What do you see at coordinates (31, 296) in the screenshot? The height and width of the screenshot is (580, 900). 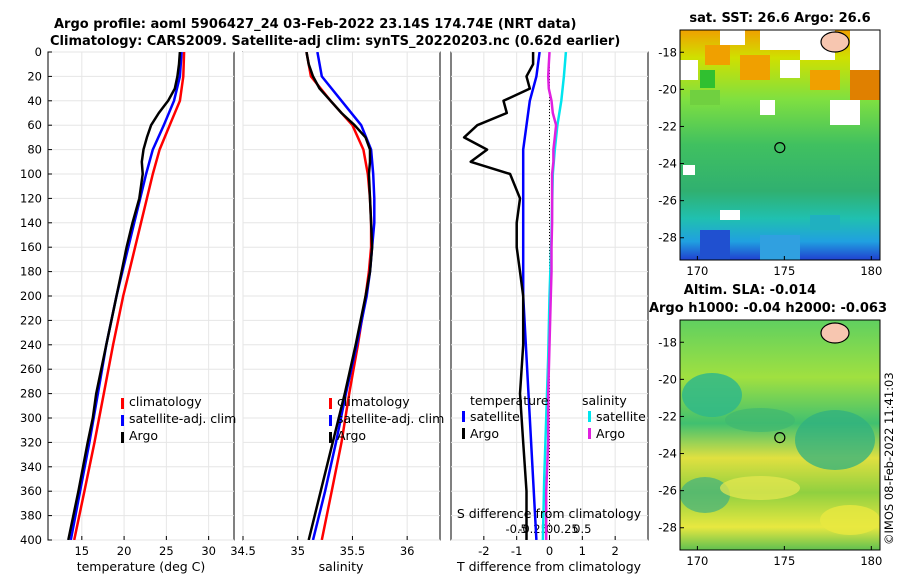 I see `y-tick-label: 200` at bounding box center [31, 296].